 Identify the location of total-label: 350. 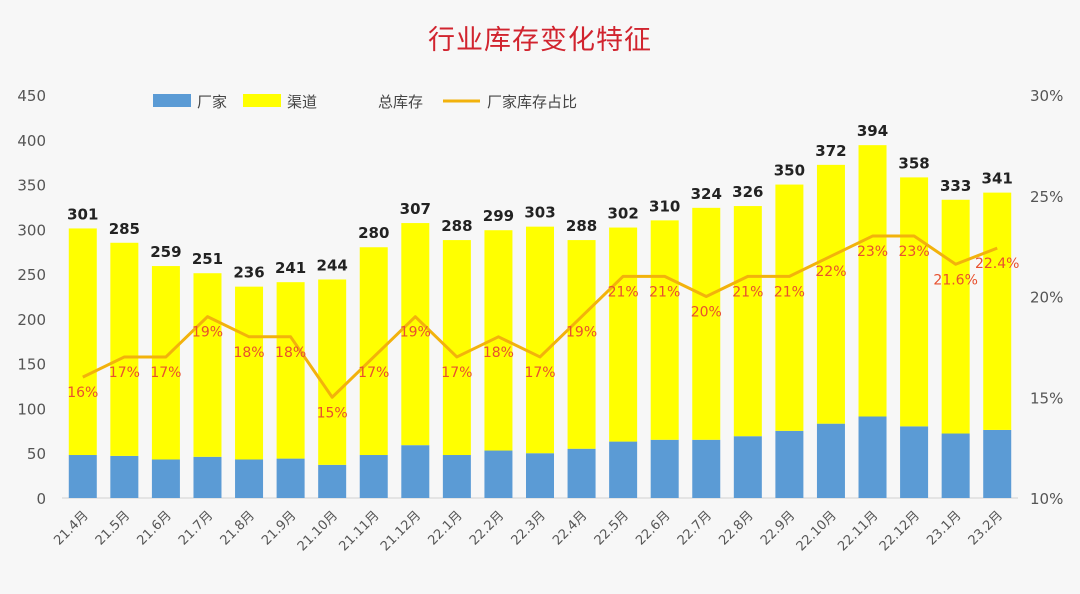
(789, 171).